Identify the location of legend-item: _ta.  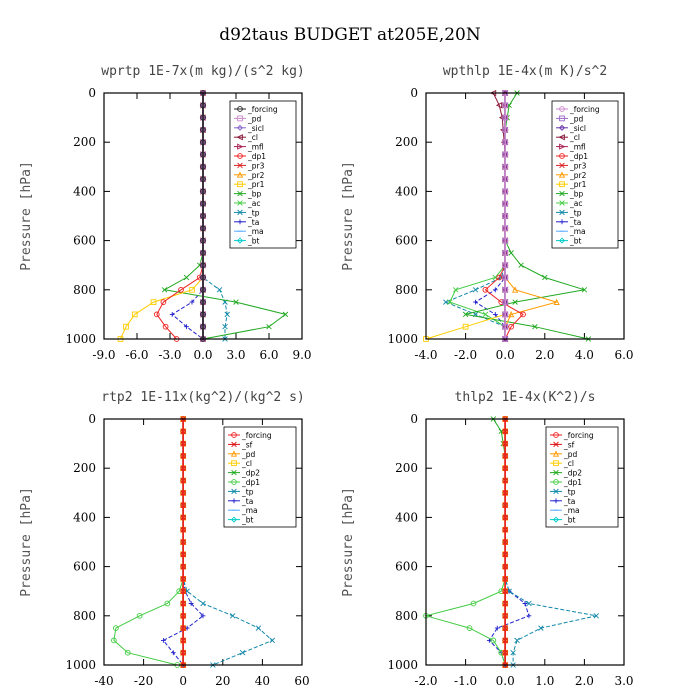
(568, 222).